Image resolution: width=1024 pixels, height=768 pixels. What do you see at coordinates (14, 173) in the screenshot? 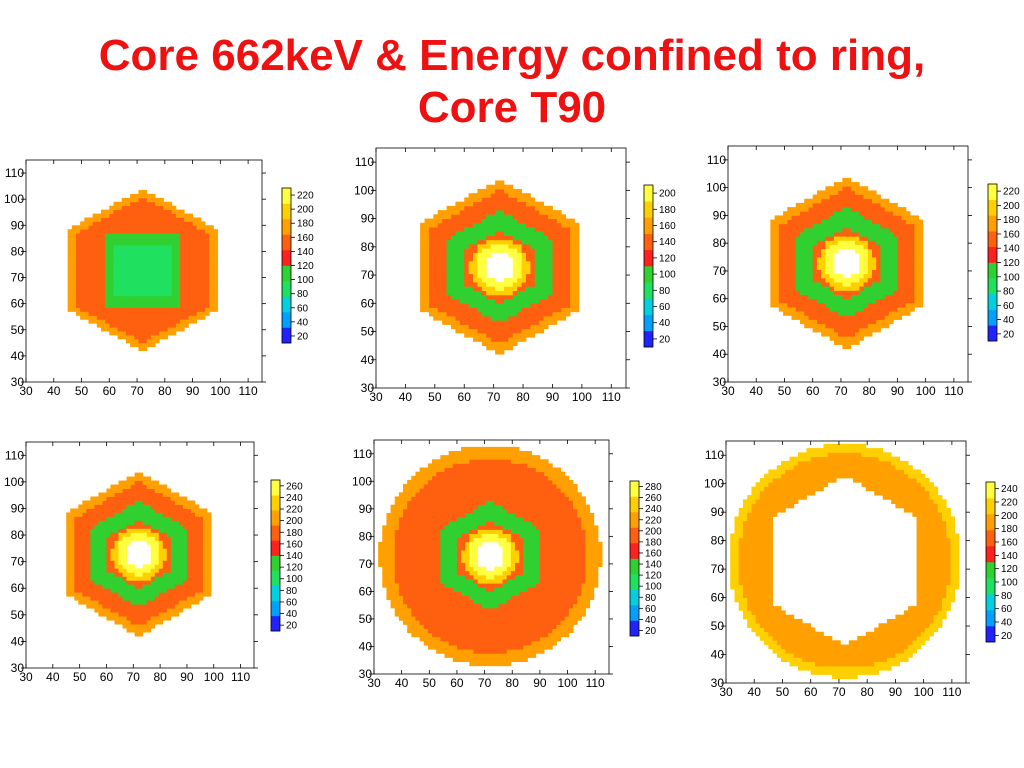
I see `y-tick-label: 110` at bounding box center [14, 173].